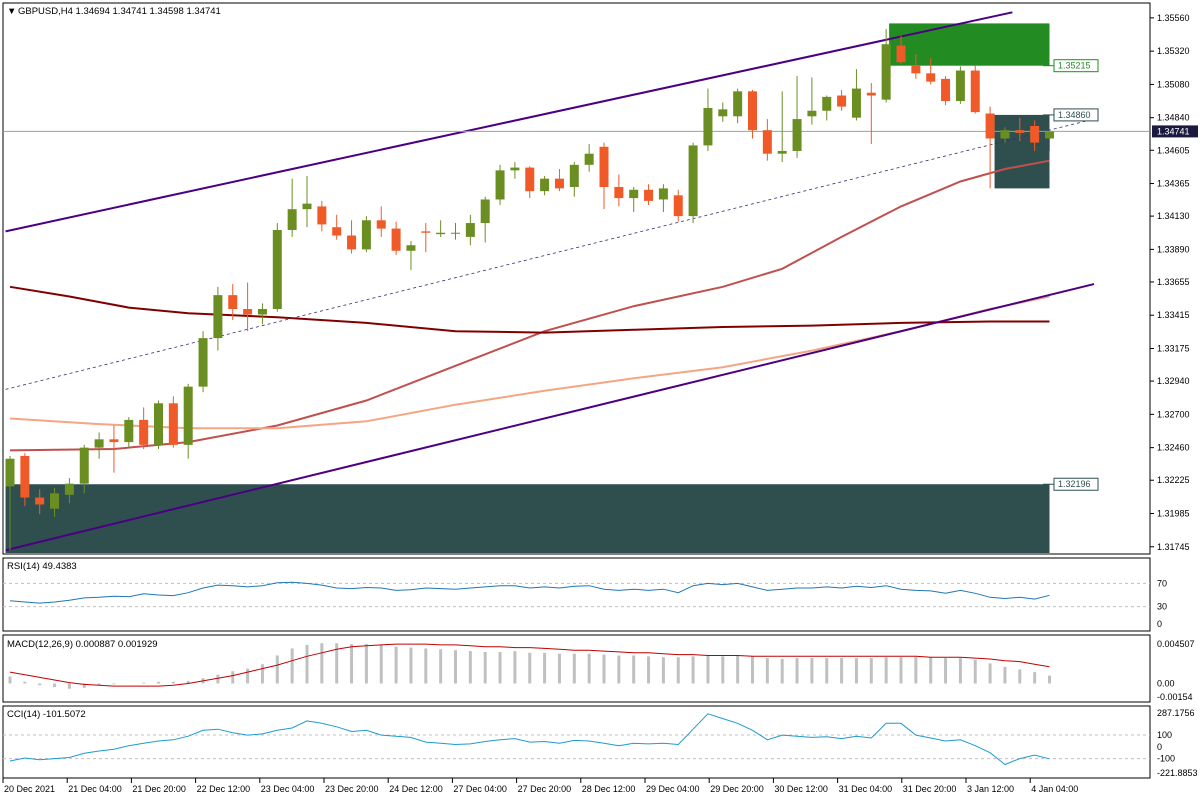 This screenshot has height=800, width=1200. What do you see at coordinates (95, 789) in the screenshot?
I see `time-tick-label: 21 Dec 04:00` at bounding box center [95, 789].